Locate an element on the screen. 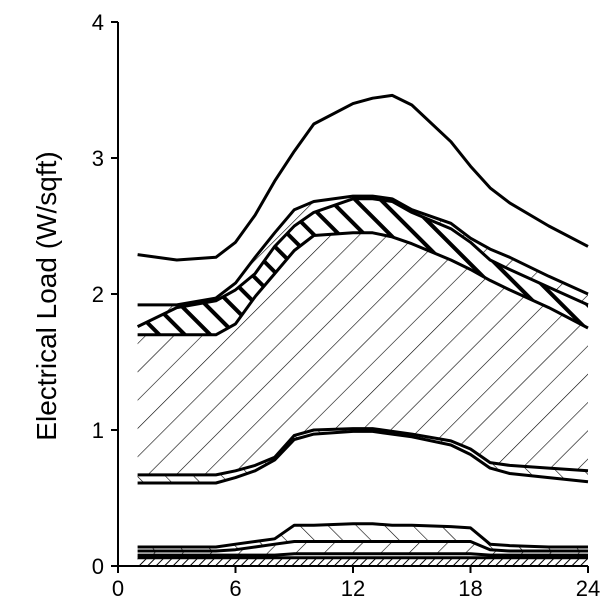  x-tick-label-12: 12 is located at coordinates (353, 588).